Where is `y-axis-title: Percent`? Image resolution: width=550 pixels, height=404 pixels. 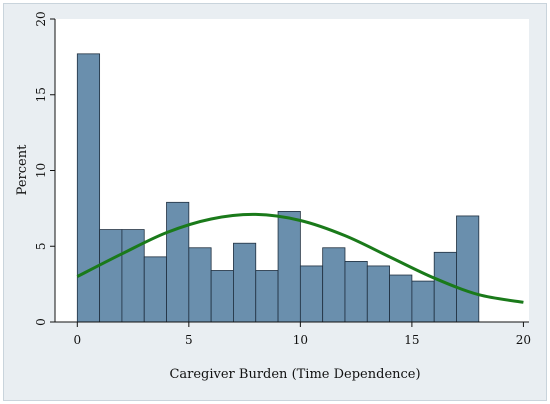
y-axis-title: Percent is located at coordinates (22, 169).